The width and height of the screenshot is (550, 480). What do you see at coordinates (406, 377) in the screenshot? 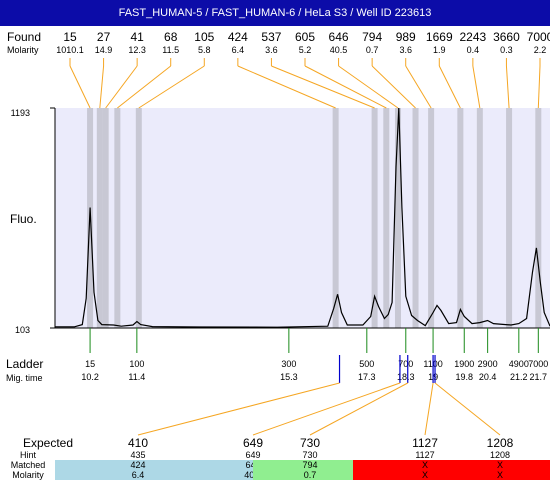
I see `mig-time-value: 18.3` at bounding box center [406, 377].